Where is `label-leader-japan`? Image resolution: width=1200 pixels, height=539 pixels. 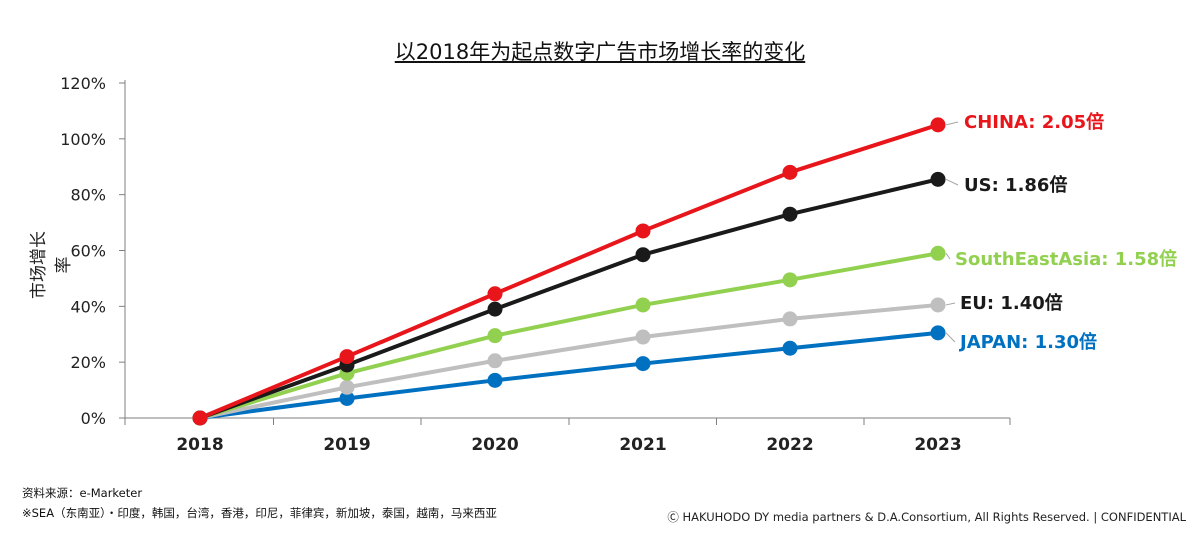
label-leader-japan is located at coordinates (950, 337).